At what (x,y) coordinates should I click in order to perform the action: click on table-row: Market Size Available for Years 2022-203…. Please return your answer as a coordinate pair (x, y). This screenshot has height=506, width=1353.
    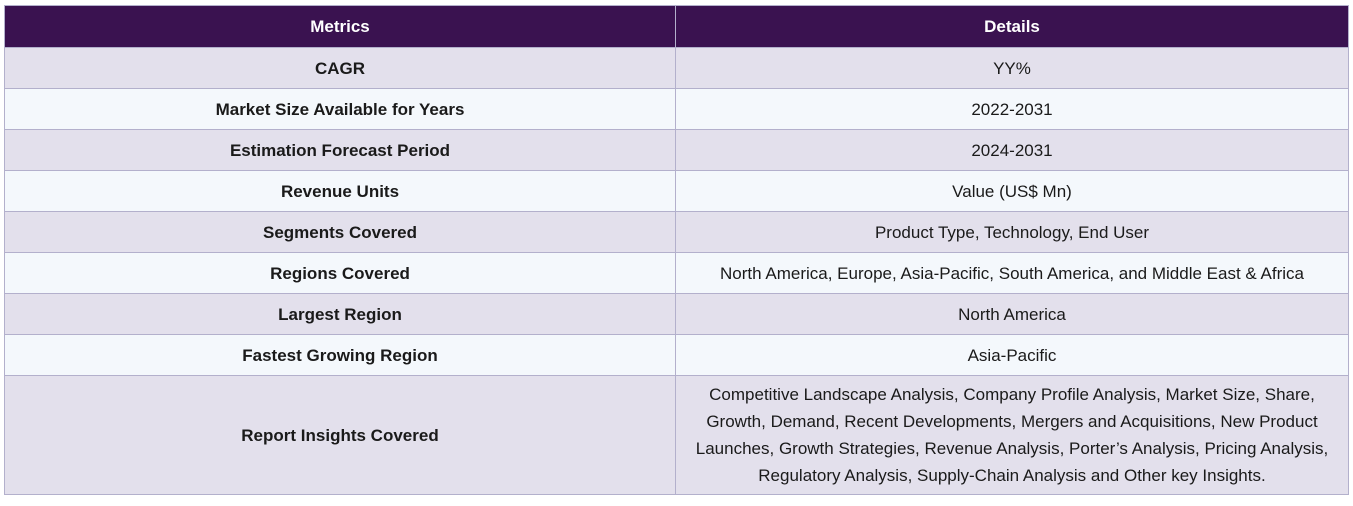
    Looking at the image, I should click on (676, 109).